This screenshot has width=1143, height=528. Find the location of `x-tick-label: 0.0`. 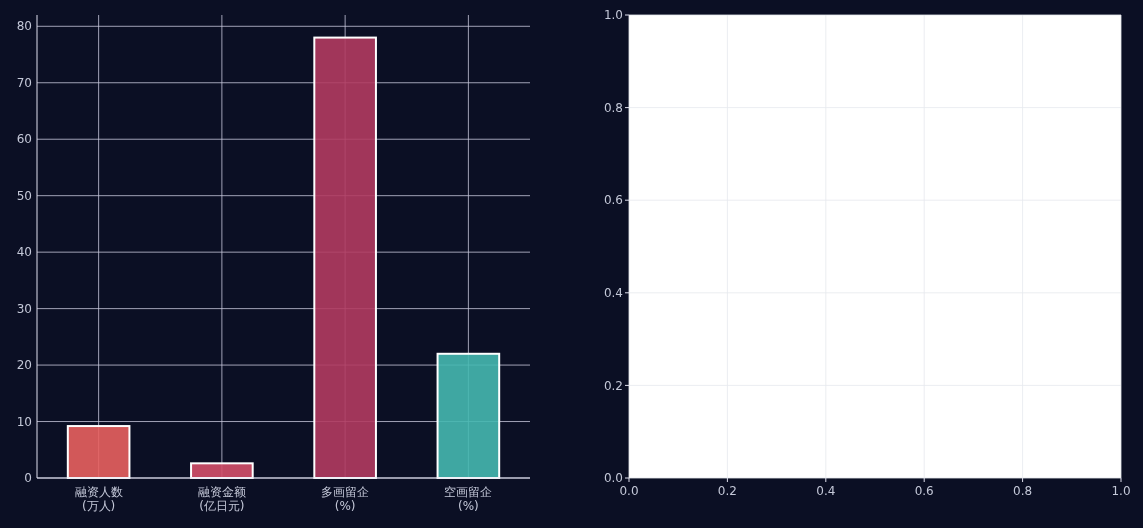

x-tick-label: 0.0 is located at coordinates (629, 491).